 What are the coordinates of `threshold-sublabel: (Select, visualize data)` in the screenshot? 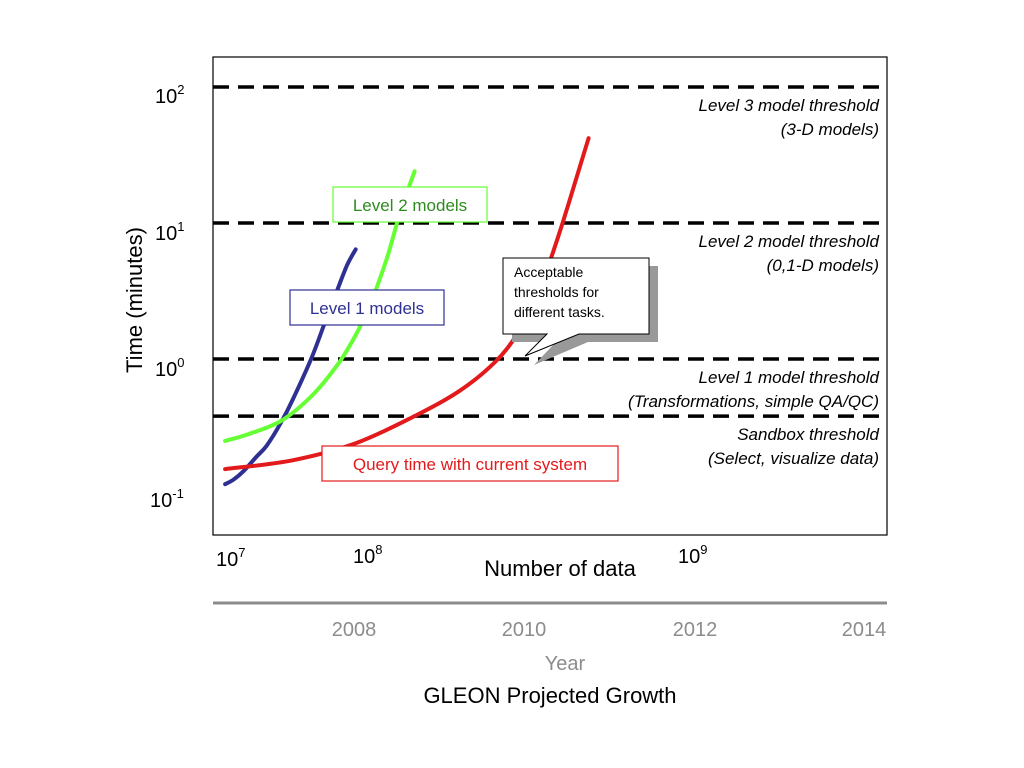 It's located at (793, 458).